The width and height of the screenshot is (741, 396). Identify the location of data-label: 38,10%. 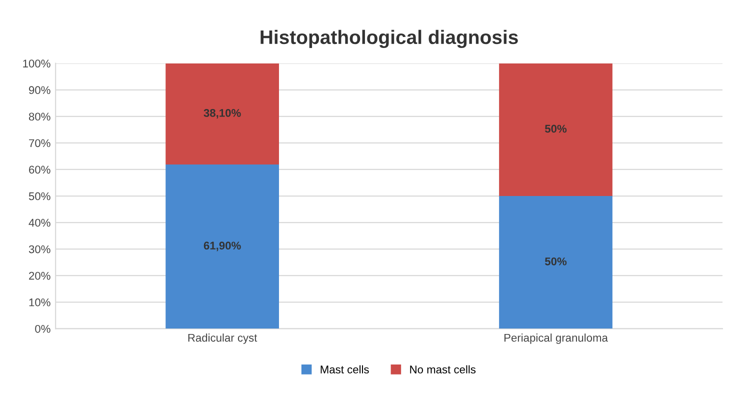
(222, 113).